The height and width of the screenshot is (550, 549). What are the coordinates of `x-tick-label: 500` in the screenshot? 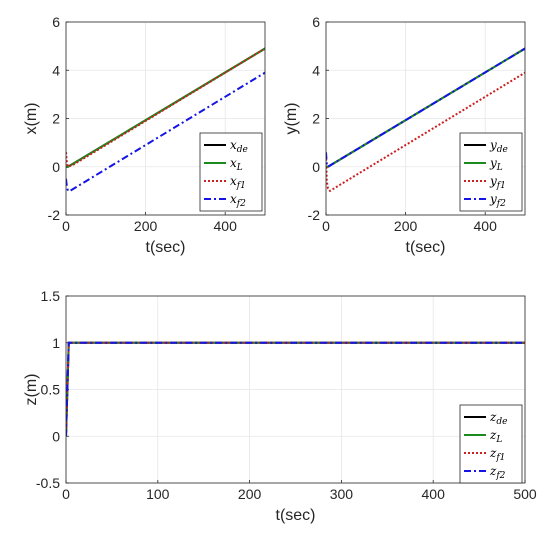 It's located at (525, 494).